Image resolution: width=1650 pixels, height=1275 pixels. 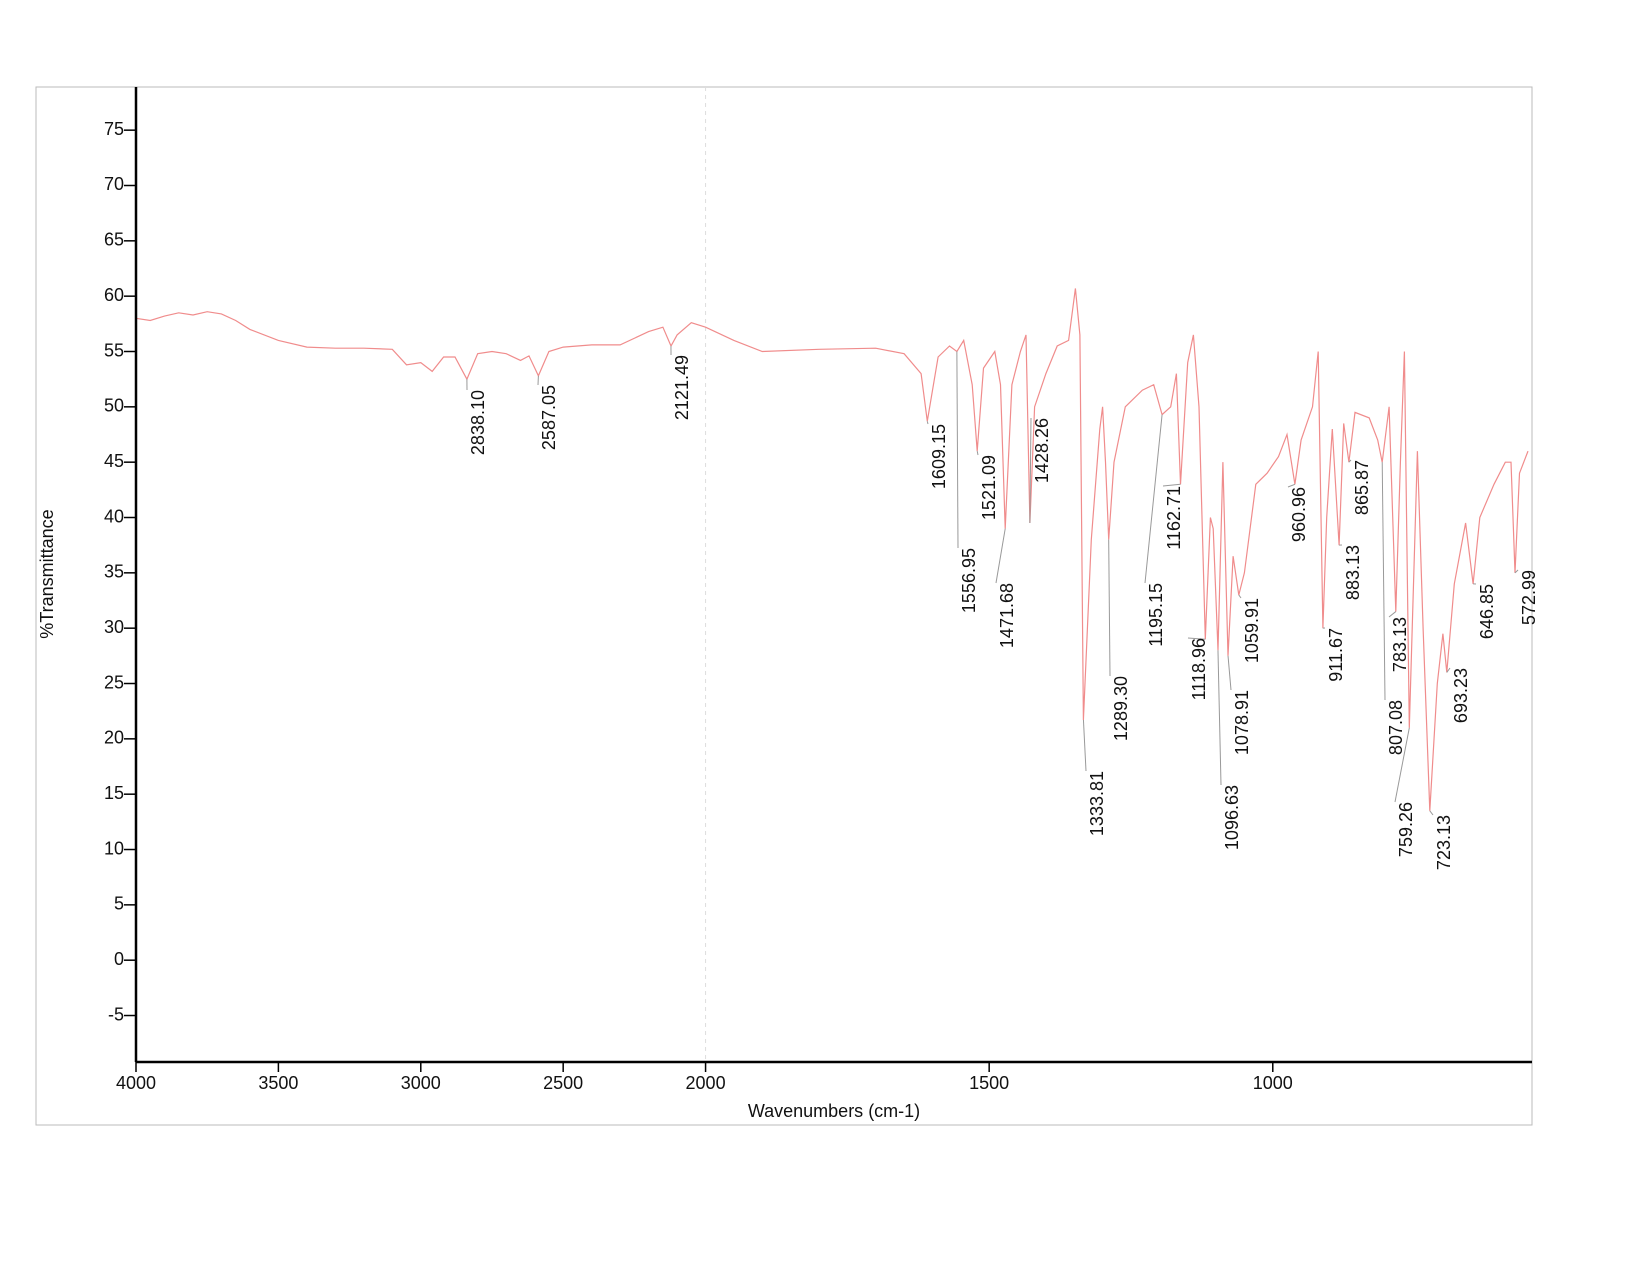 I want to click on y-axis-title: %Transmittance, so click(x=47, y=573).